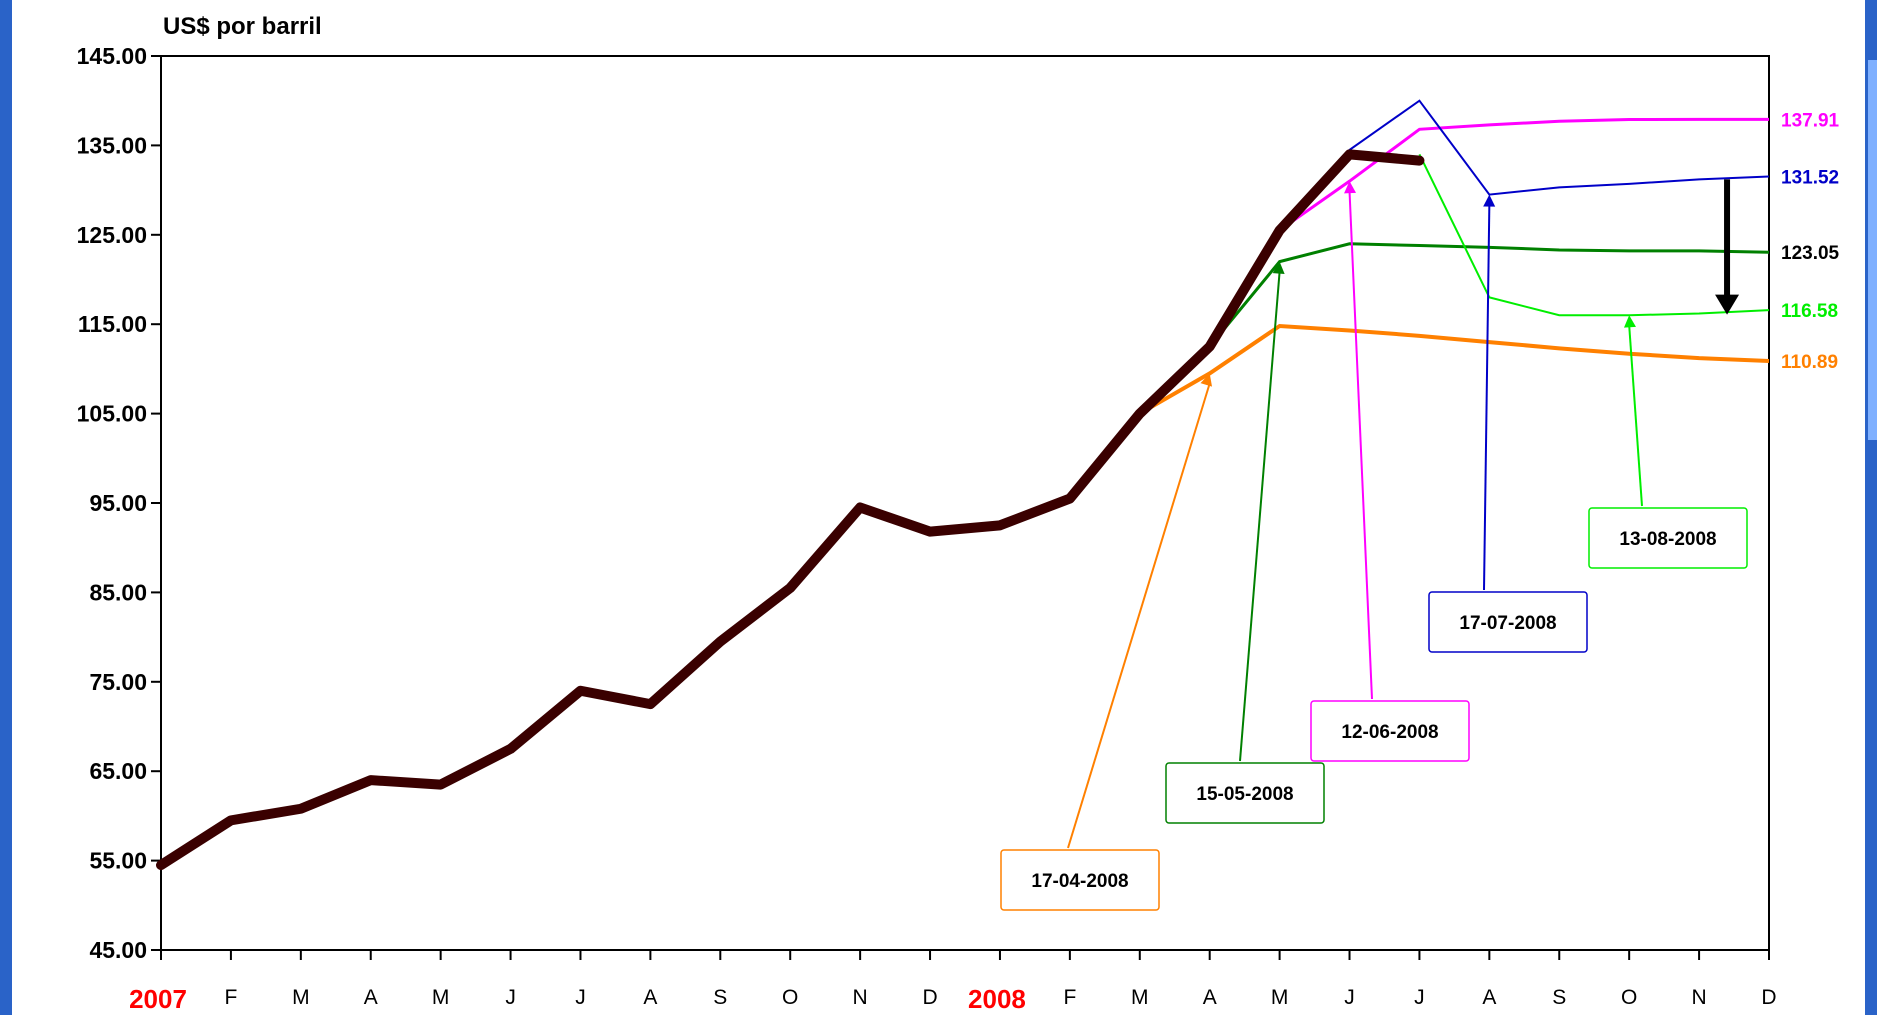 This screenshot has height=1015, width=1877. Describe the element at coordinates (997, 999) in the screenshot. I see `x-year-label: 2008` at that location.